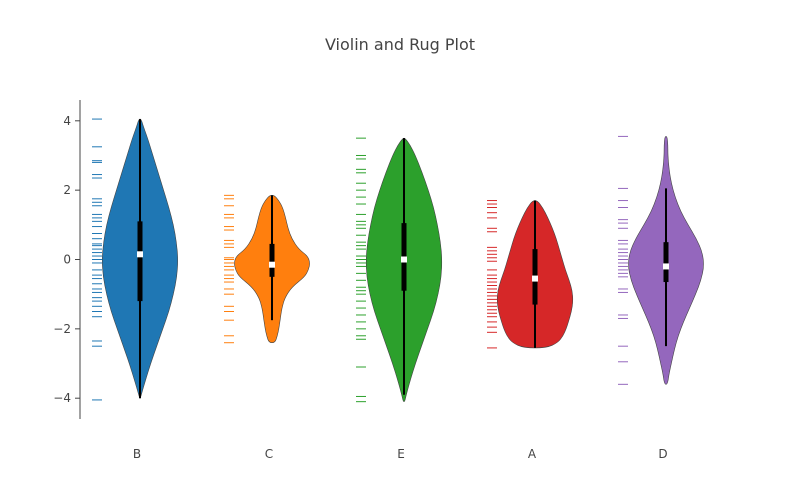 The width and height of the screenshot is (800, 500). I want to click on x-tick-label: D, so click(662, 454).